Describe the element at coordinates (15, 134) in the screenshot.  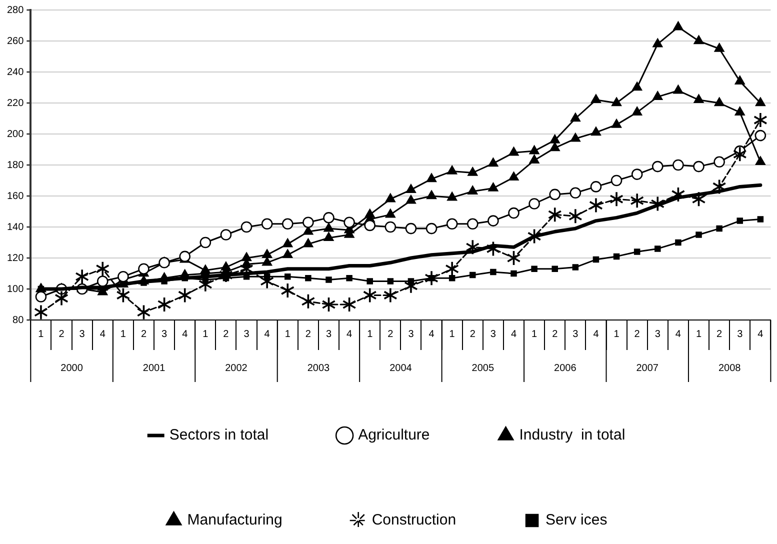
I see `y-tick-label: 200` at that location.